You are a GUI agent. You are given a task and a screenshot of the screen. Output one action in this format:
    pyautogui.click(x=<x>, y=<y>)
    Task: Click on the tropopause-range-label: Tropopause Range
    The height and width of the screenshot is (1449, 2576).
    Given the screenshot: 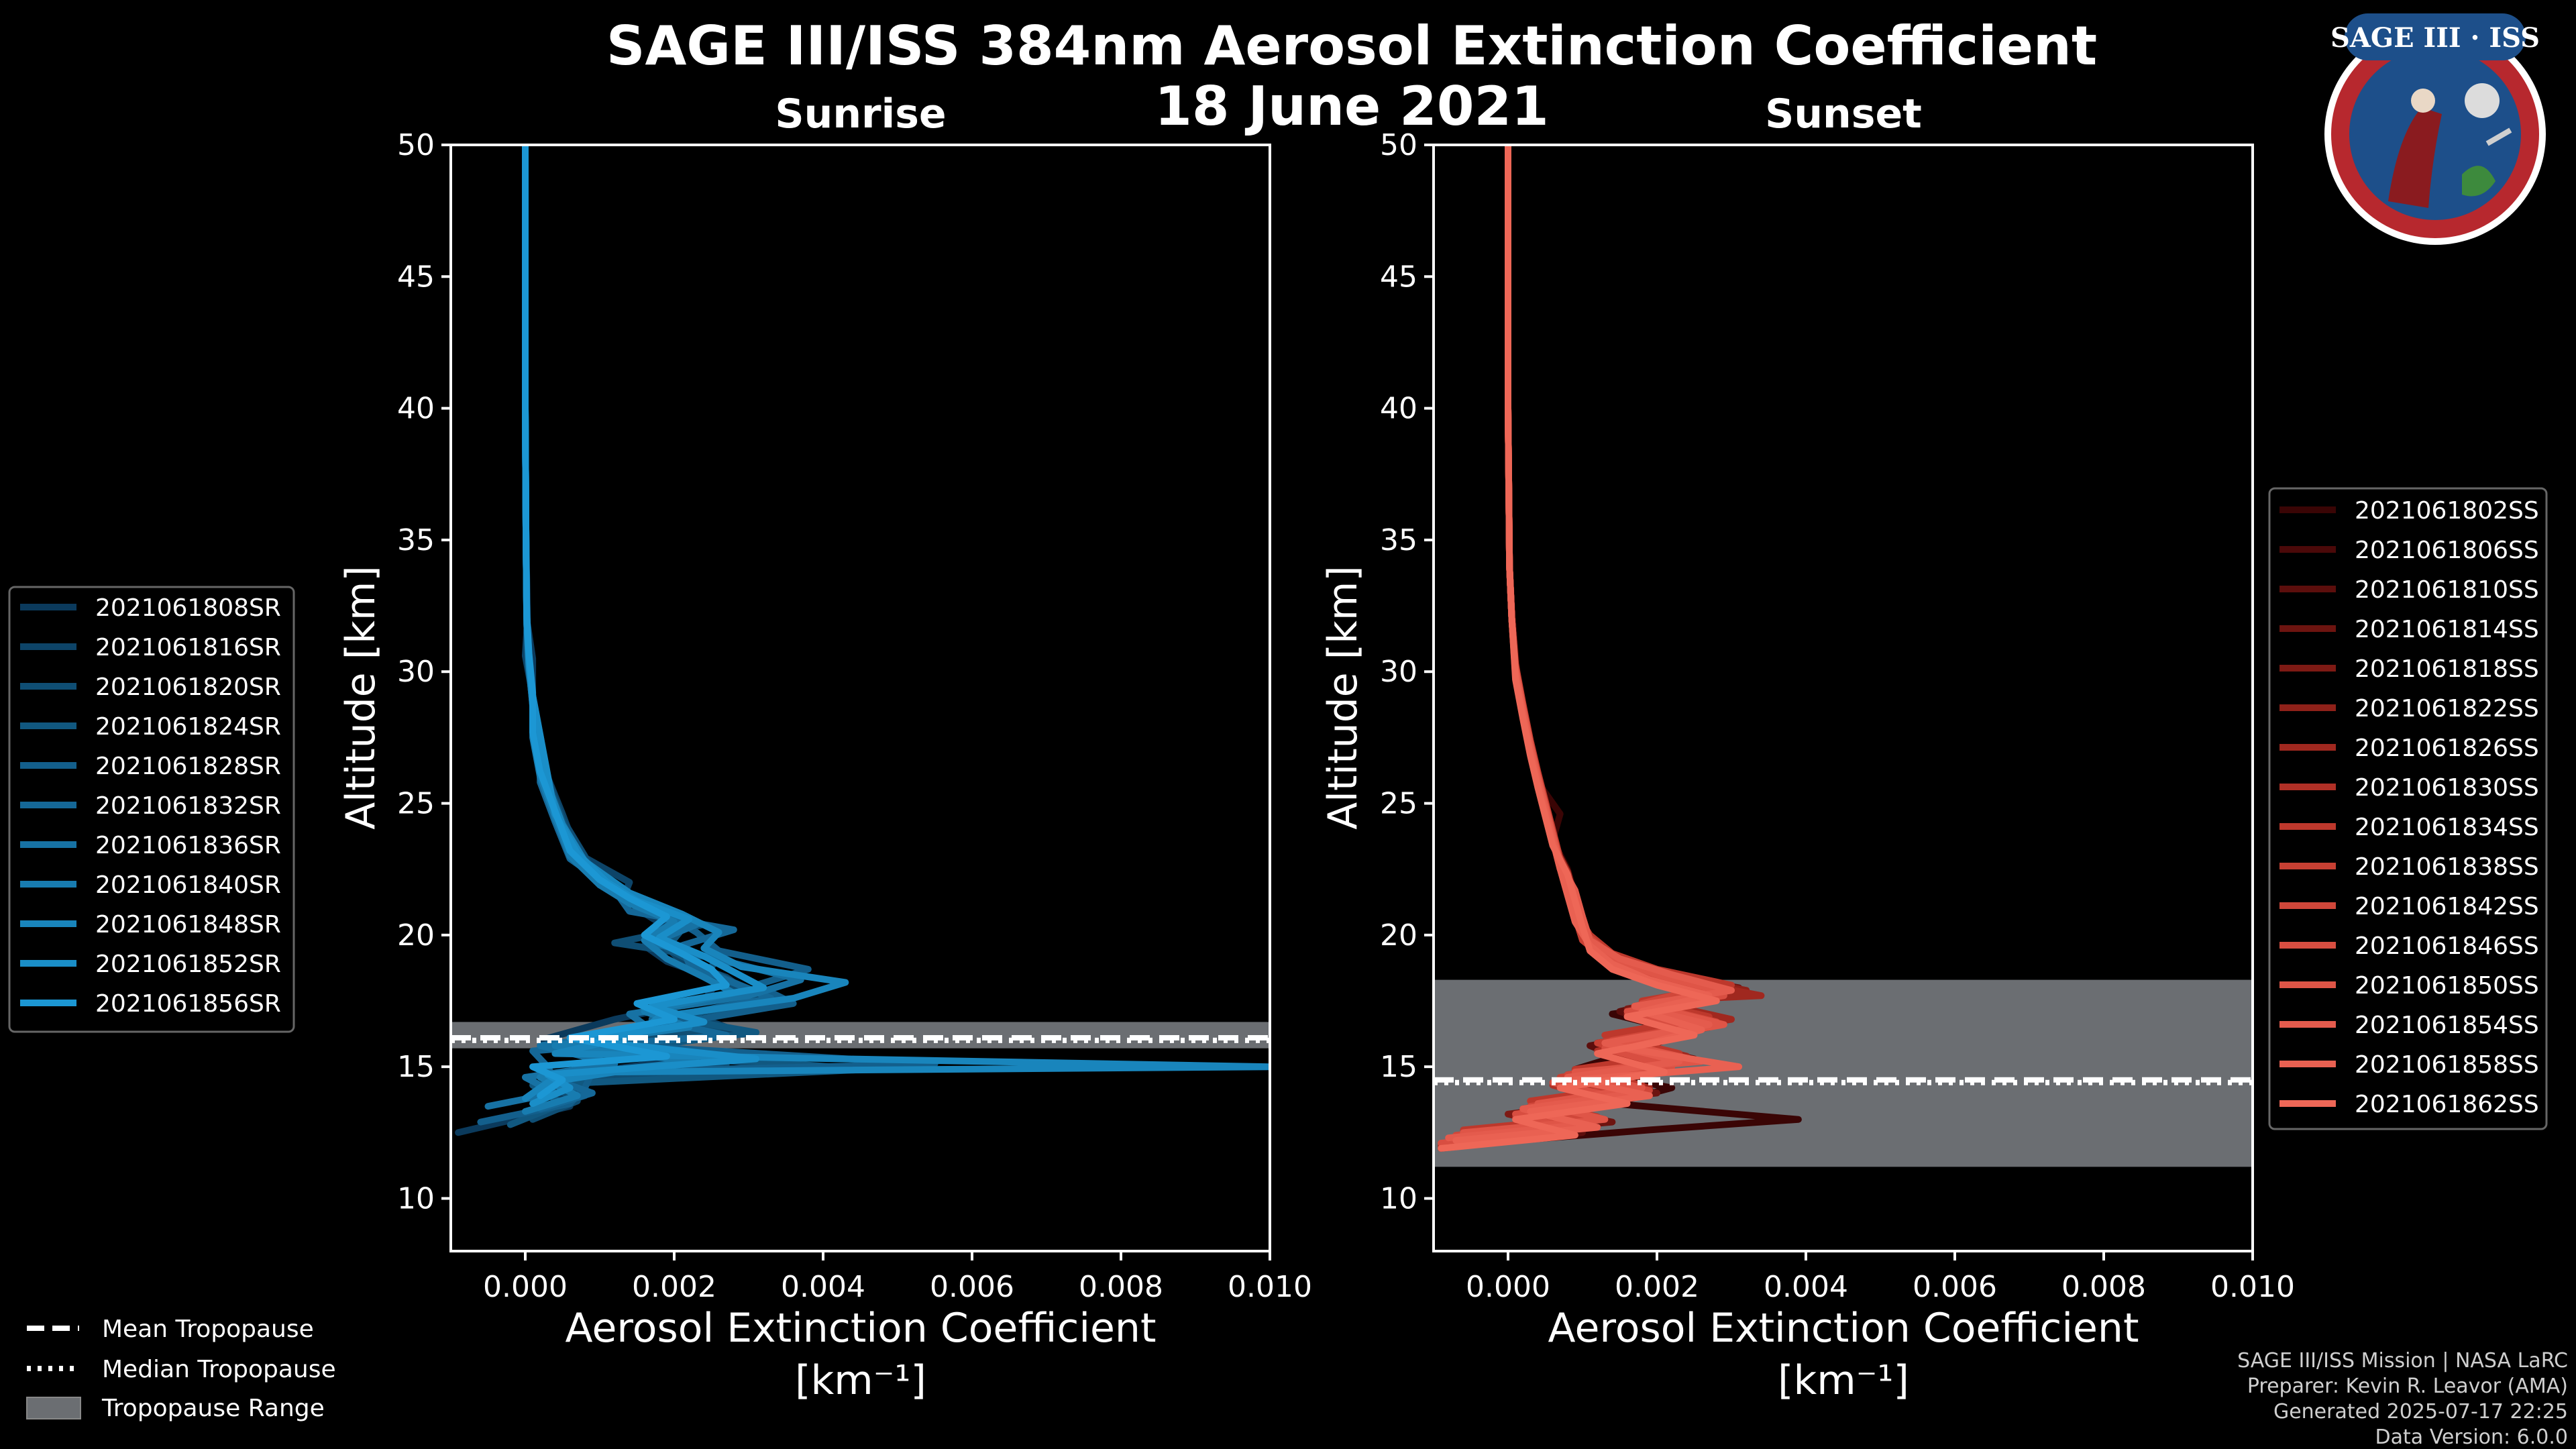 What is the action you would take?
    pyautogui.click(x=213, y=1408)
    